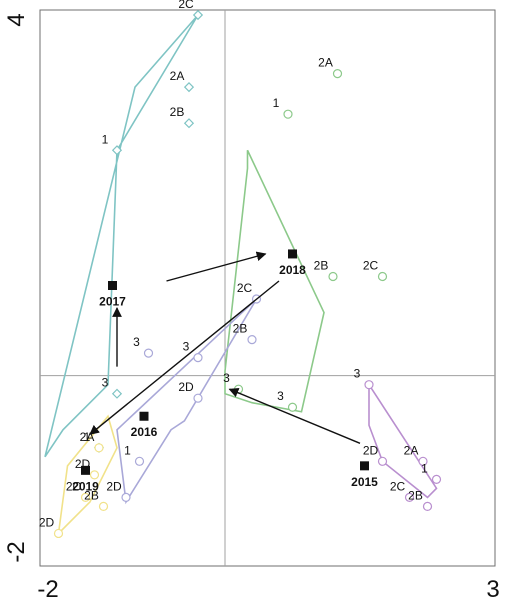  Describe the element at coordinates (114, 486) in the screenshot. I see `series-2-point-label-6: 2D` at that location.